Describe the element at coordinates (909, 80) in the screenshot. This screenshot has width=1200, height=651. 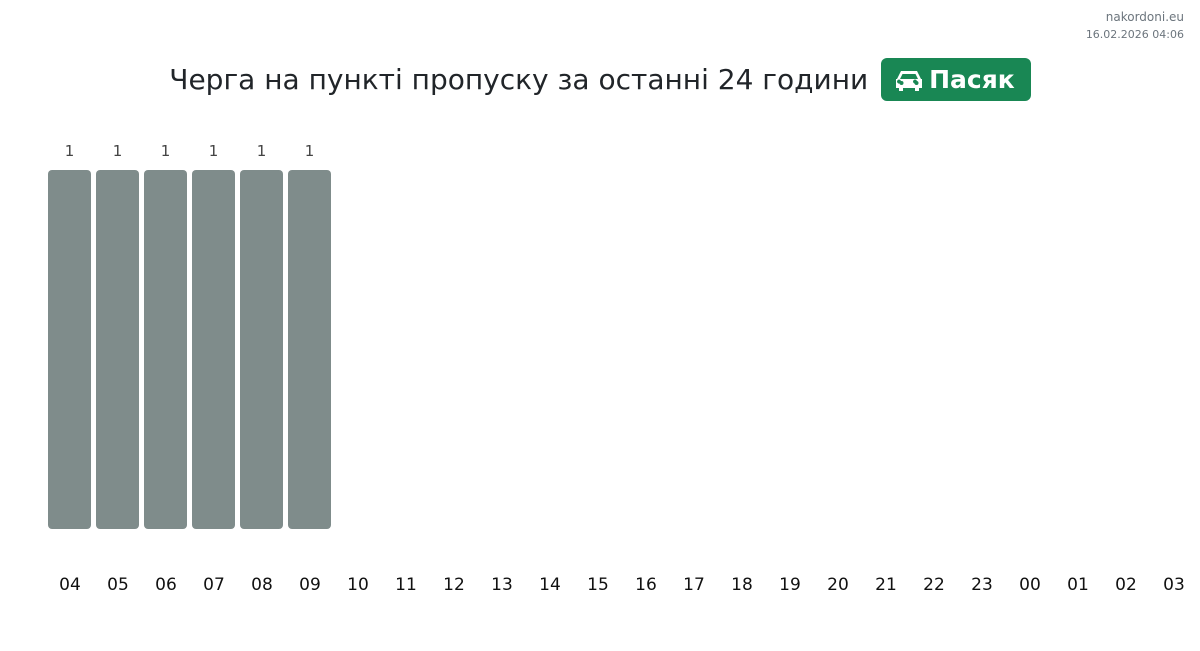
I see `car-icon` at that location.